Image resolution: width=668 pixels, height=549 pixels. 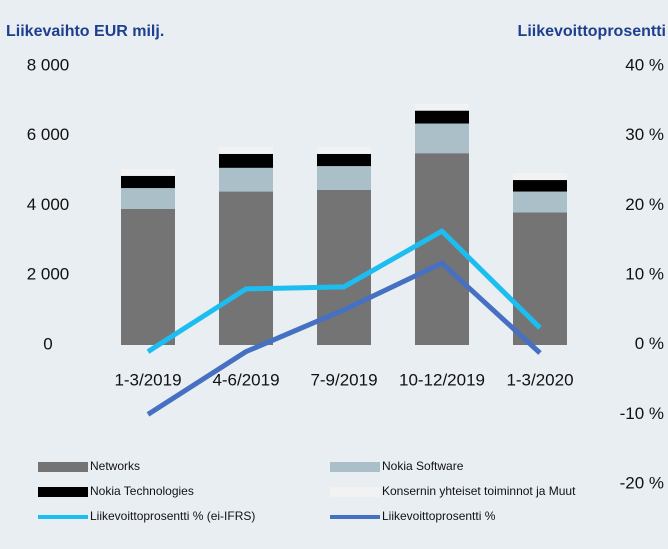 I want to click on y-tick-label: 8 000, so click(x=48, y=64).